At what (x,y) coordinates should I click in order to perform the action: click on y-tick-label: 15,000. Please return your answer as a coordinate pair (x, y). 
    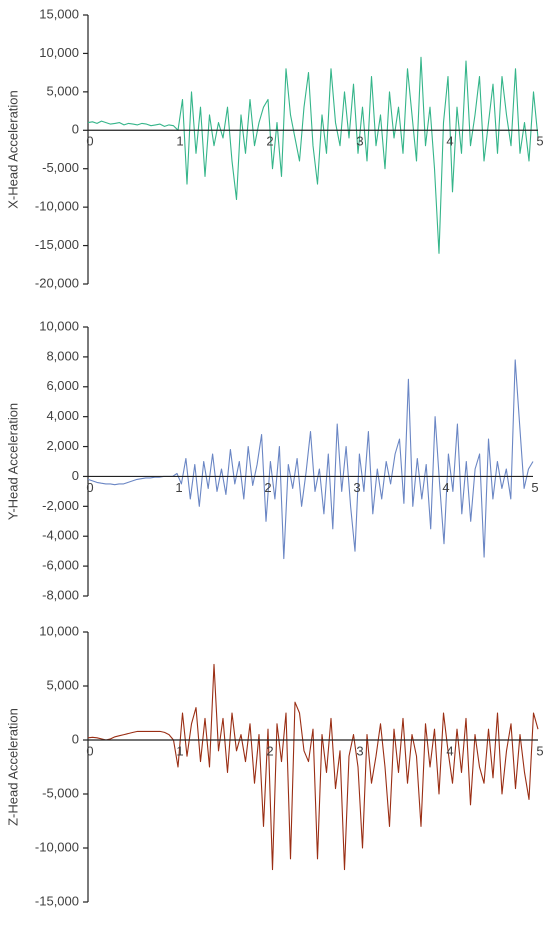
    Looking at the image, I should click on (59, 13).